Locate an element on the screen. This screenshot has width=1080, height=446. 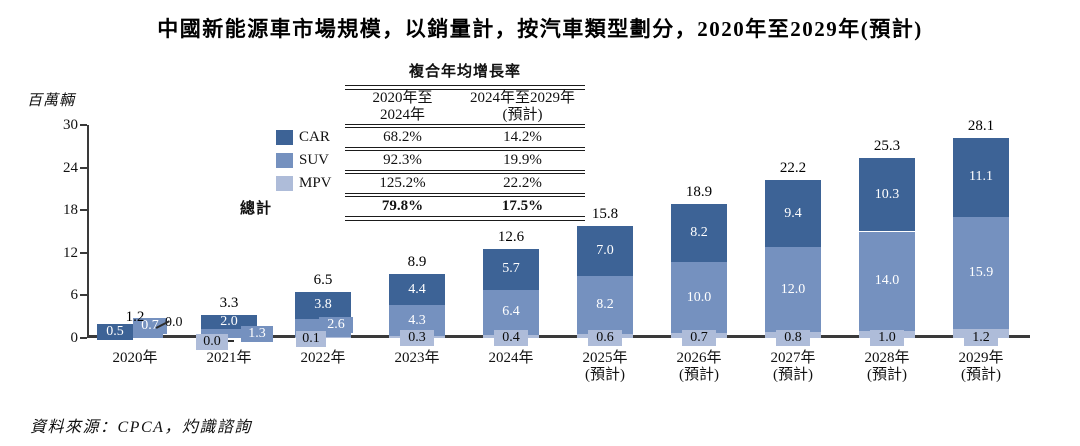
segment-value-label: 15.9 is located at coordinates (981, 273).